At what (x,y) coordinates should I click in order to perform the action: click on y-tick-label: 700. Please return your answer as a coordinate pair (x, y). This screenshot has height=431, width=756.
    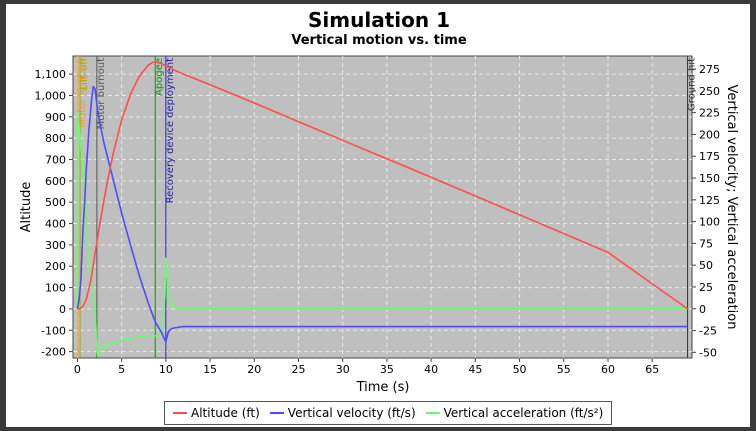
    Looking at the image, I should click on (55, 160).